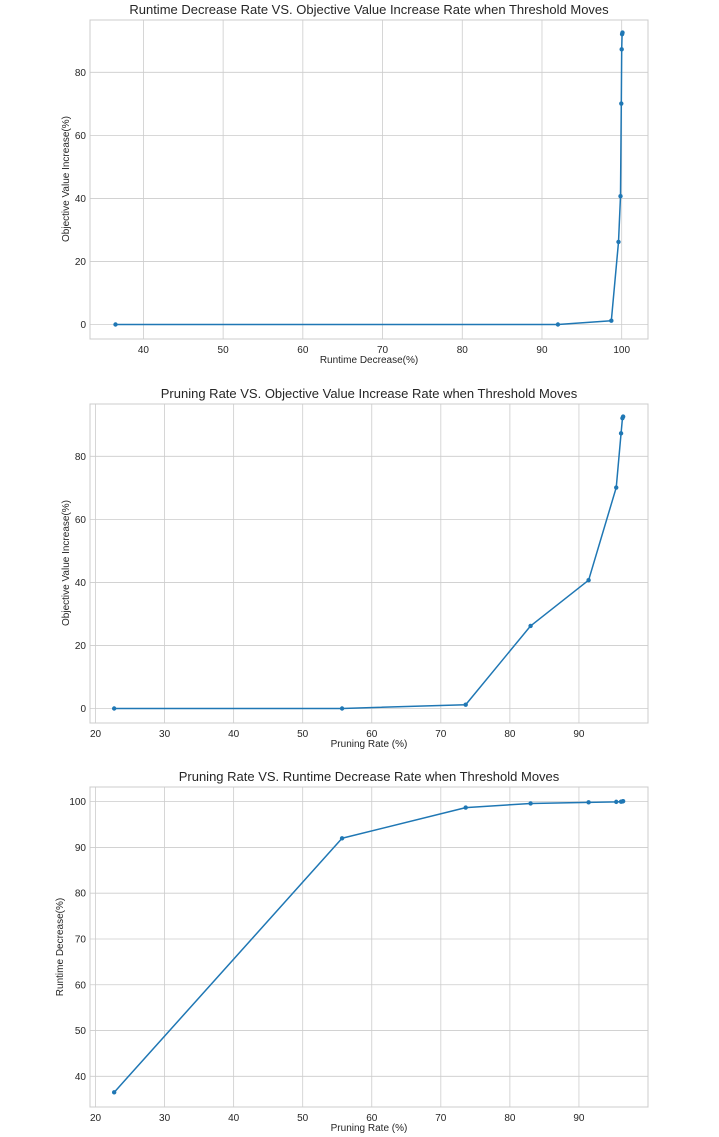 The width and height of the screenshot is (719, 1137). Describe the element at coordinates (510, 1118) in the screenshot. I see `chart-3-xtick-label: 80` at that location.